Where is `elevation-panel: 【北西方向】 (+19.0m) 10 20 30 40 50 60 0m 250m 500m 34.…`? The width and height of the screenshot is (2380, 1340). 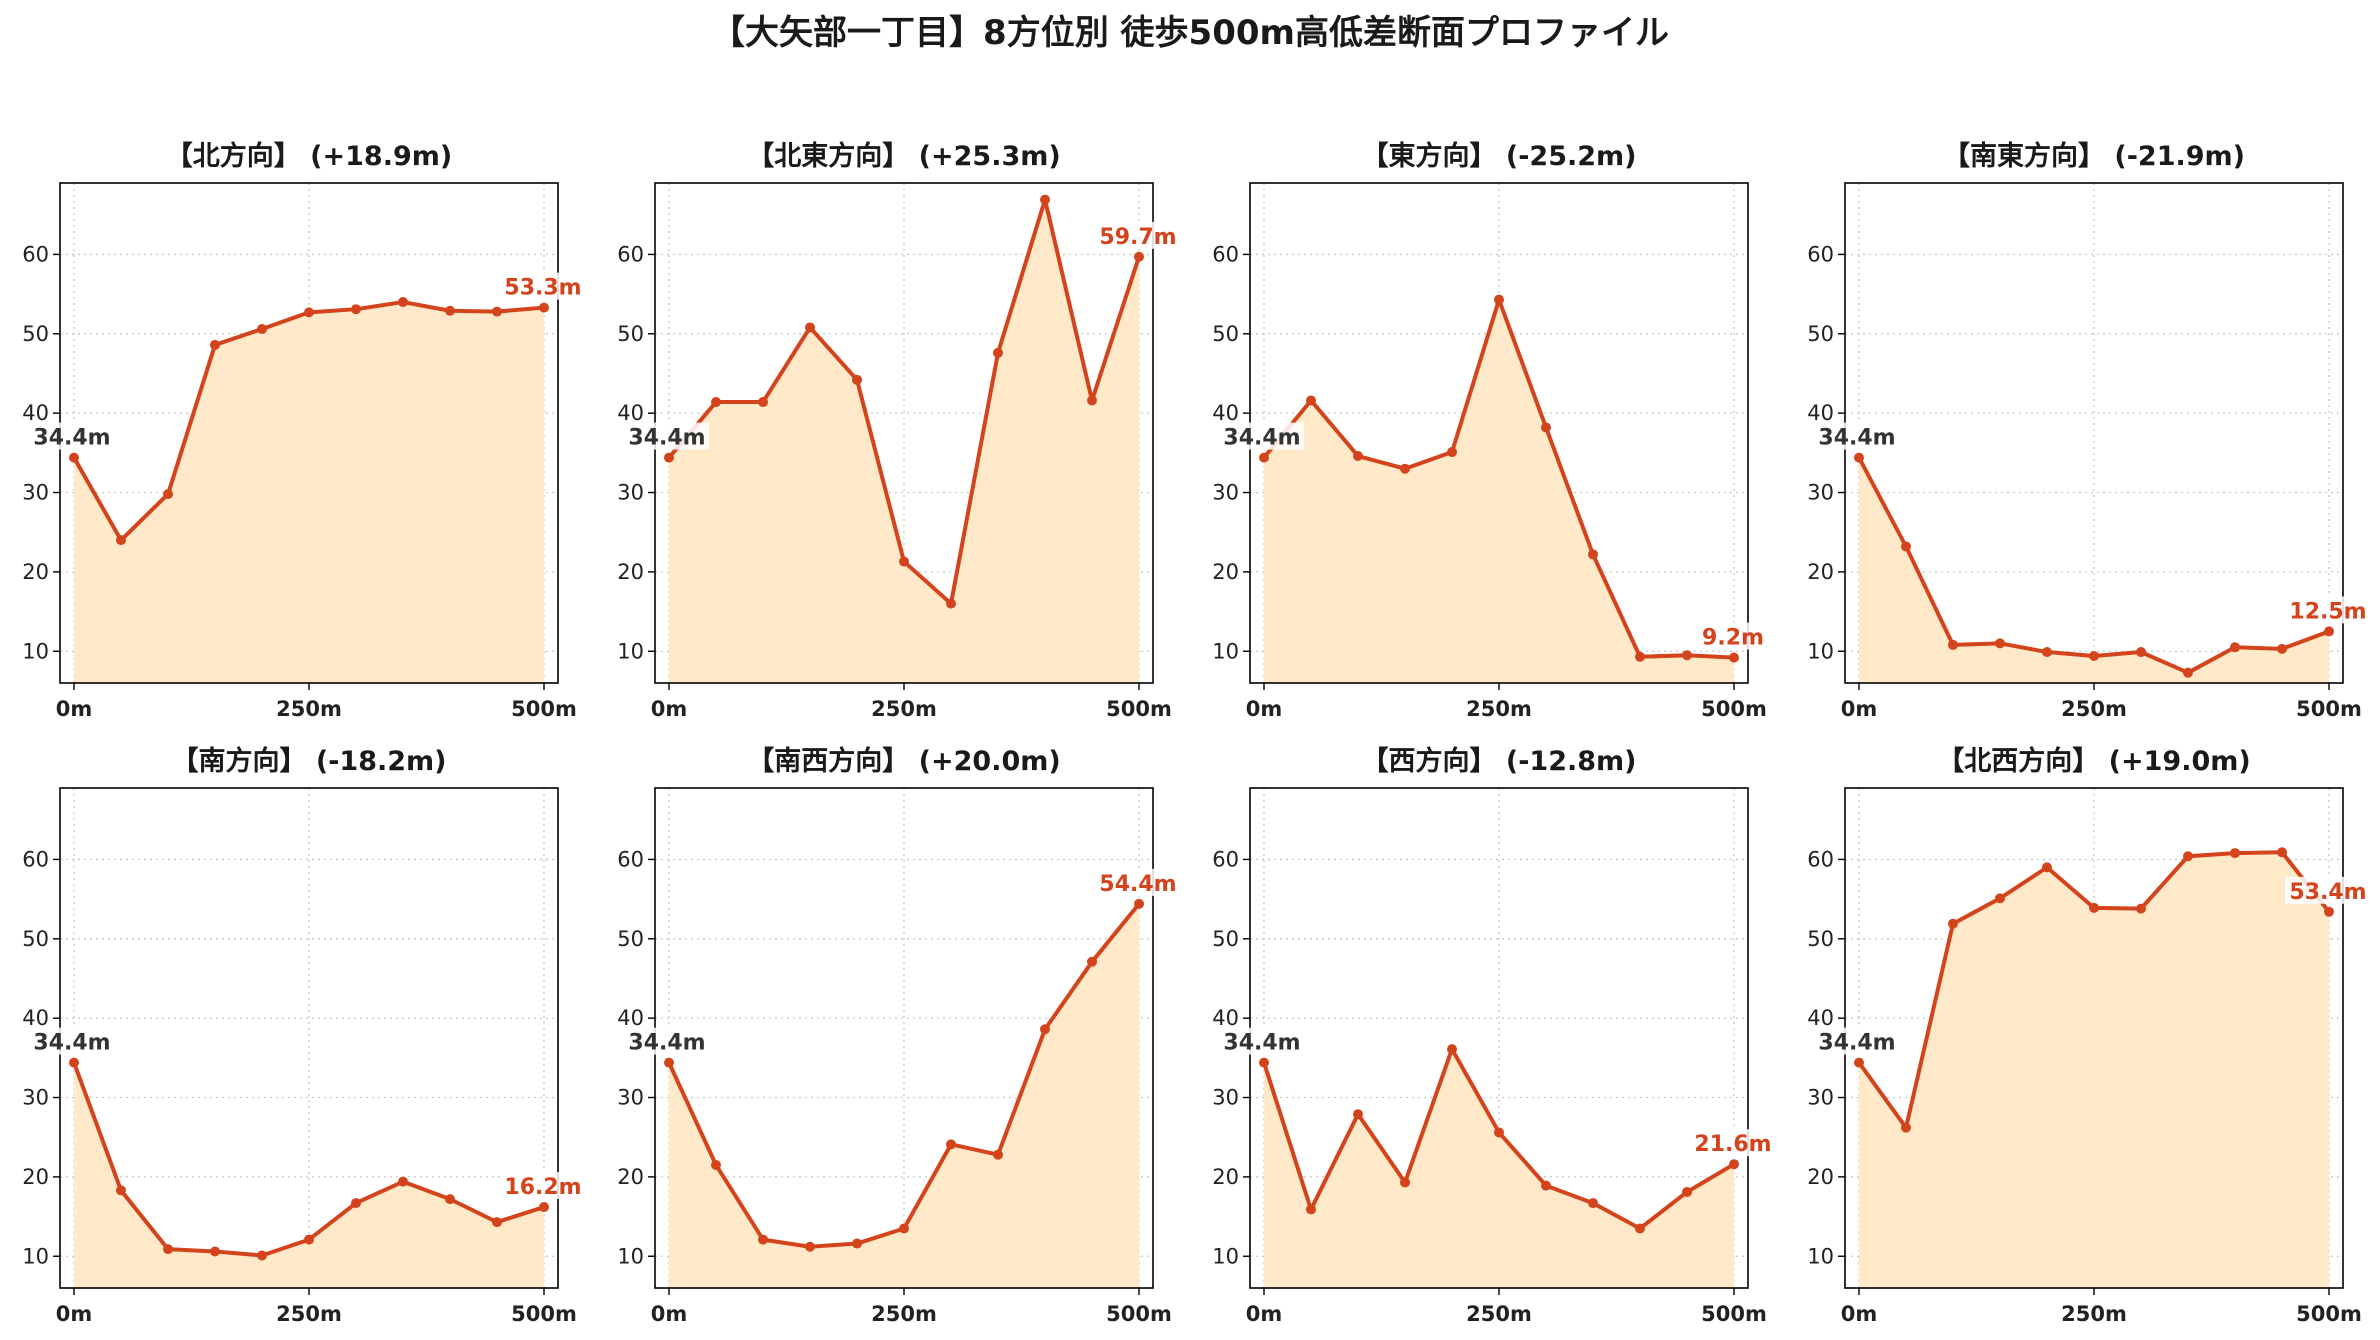 elevation-panel: 【北西方向】 (+19.0m) 10 20 30 40 50 60 0m 250m 500m 34.… is located at coordinates (2089, 1035).